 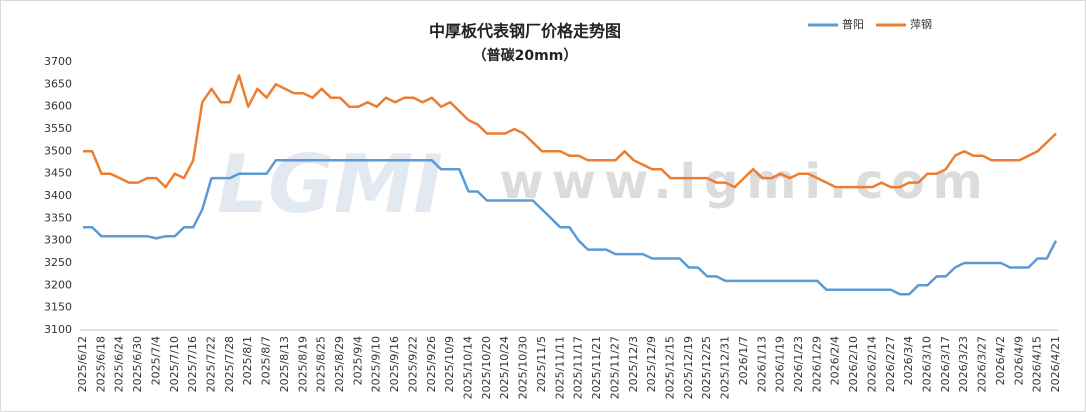 What do you see at coordinates (798, 364) in the screenshot?
I see `x-tick-label: 2026/1/23` at bounding box center [798, 364].